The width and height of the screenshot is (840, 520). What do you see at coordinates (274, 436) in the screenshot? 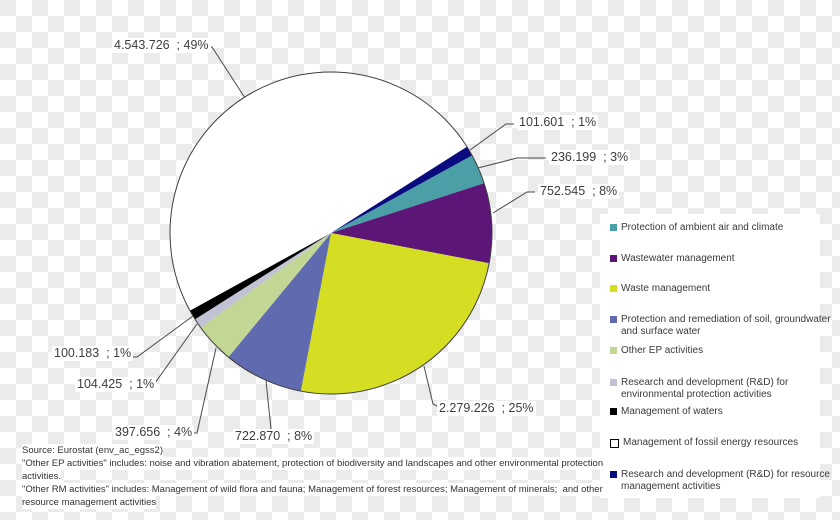
I see `data-label-soil-groundwater: 722.870 ; 8%` at bounding box center [274, 436].